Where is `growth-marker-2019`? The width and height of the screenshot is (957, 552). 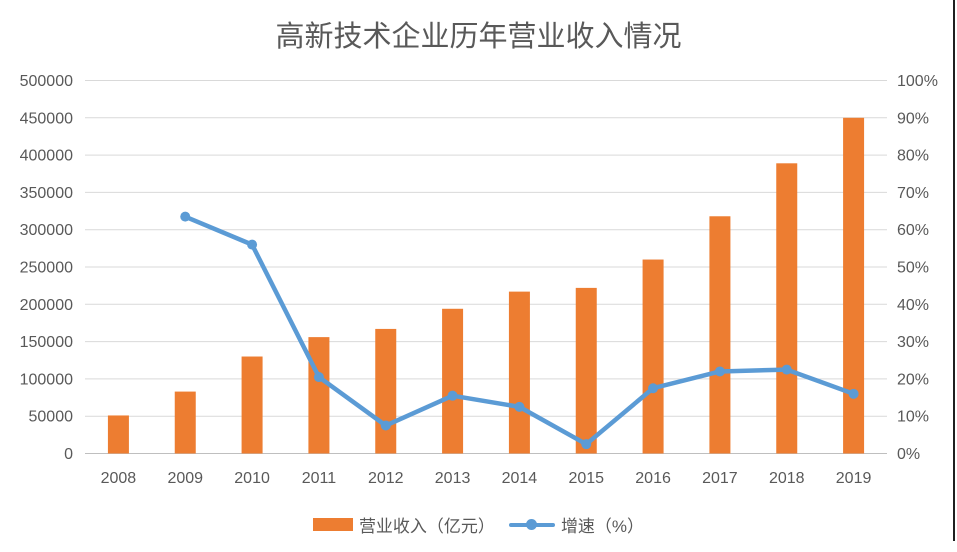
growth-marker-2019 is located at coordinates (853, 393).